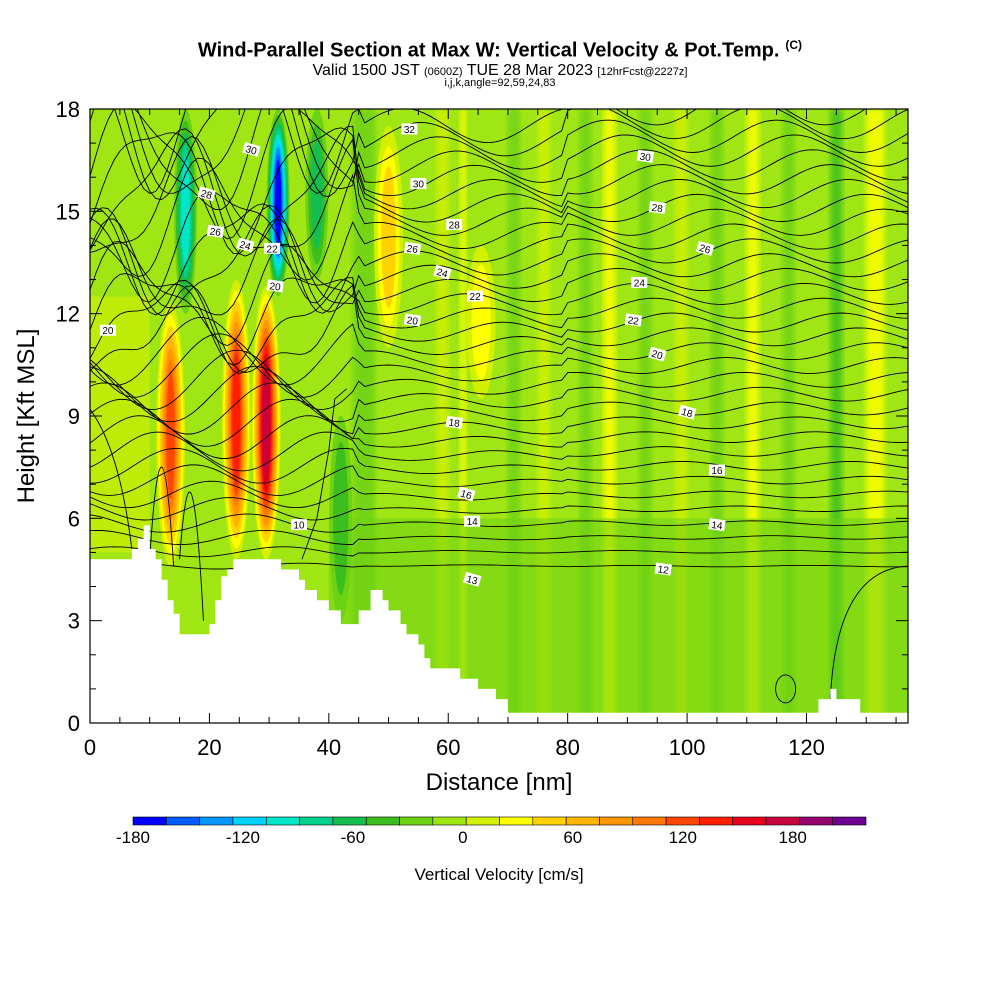 The height and width of the screenshot is (1000, 1000). Describe the element at coordinates (499, 782) in the screenshot. I see `x-axis-label: Distance [nm]` at that location.